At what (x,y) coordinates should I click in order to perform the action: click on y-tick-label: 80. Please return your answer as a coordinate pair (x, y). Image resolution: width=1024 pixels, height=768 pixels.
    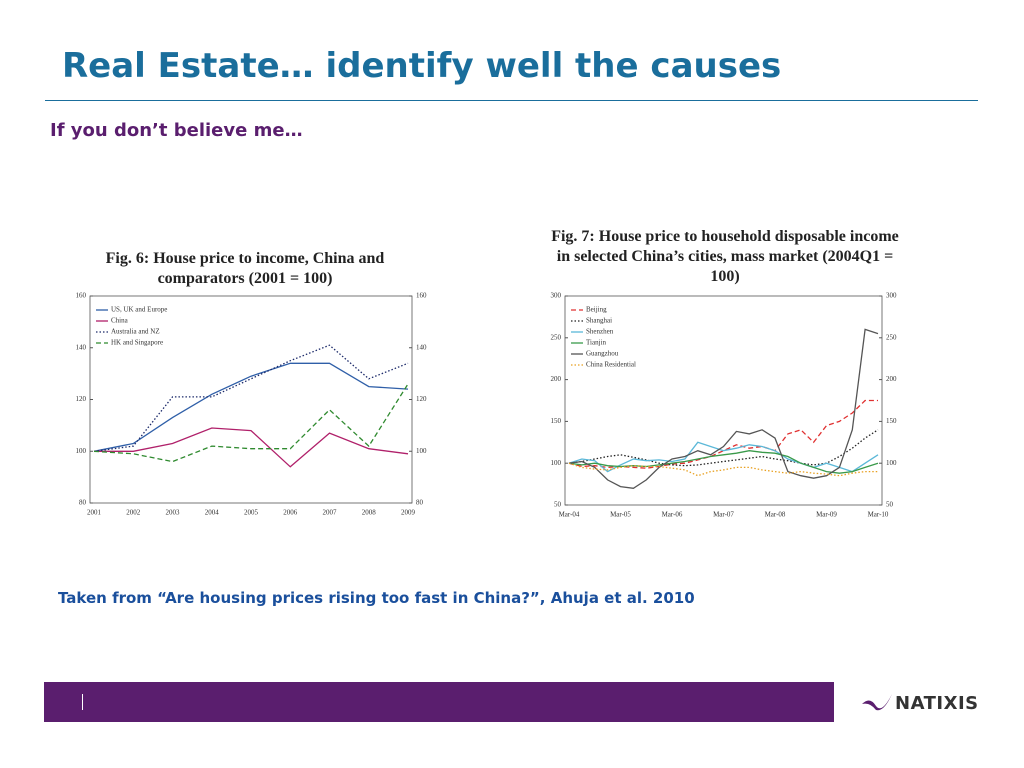
    Looking at the image, I should click on (83, 503).